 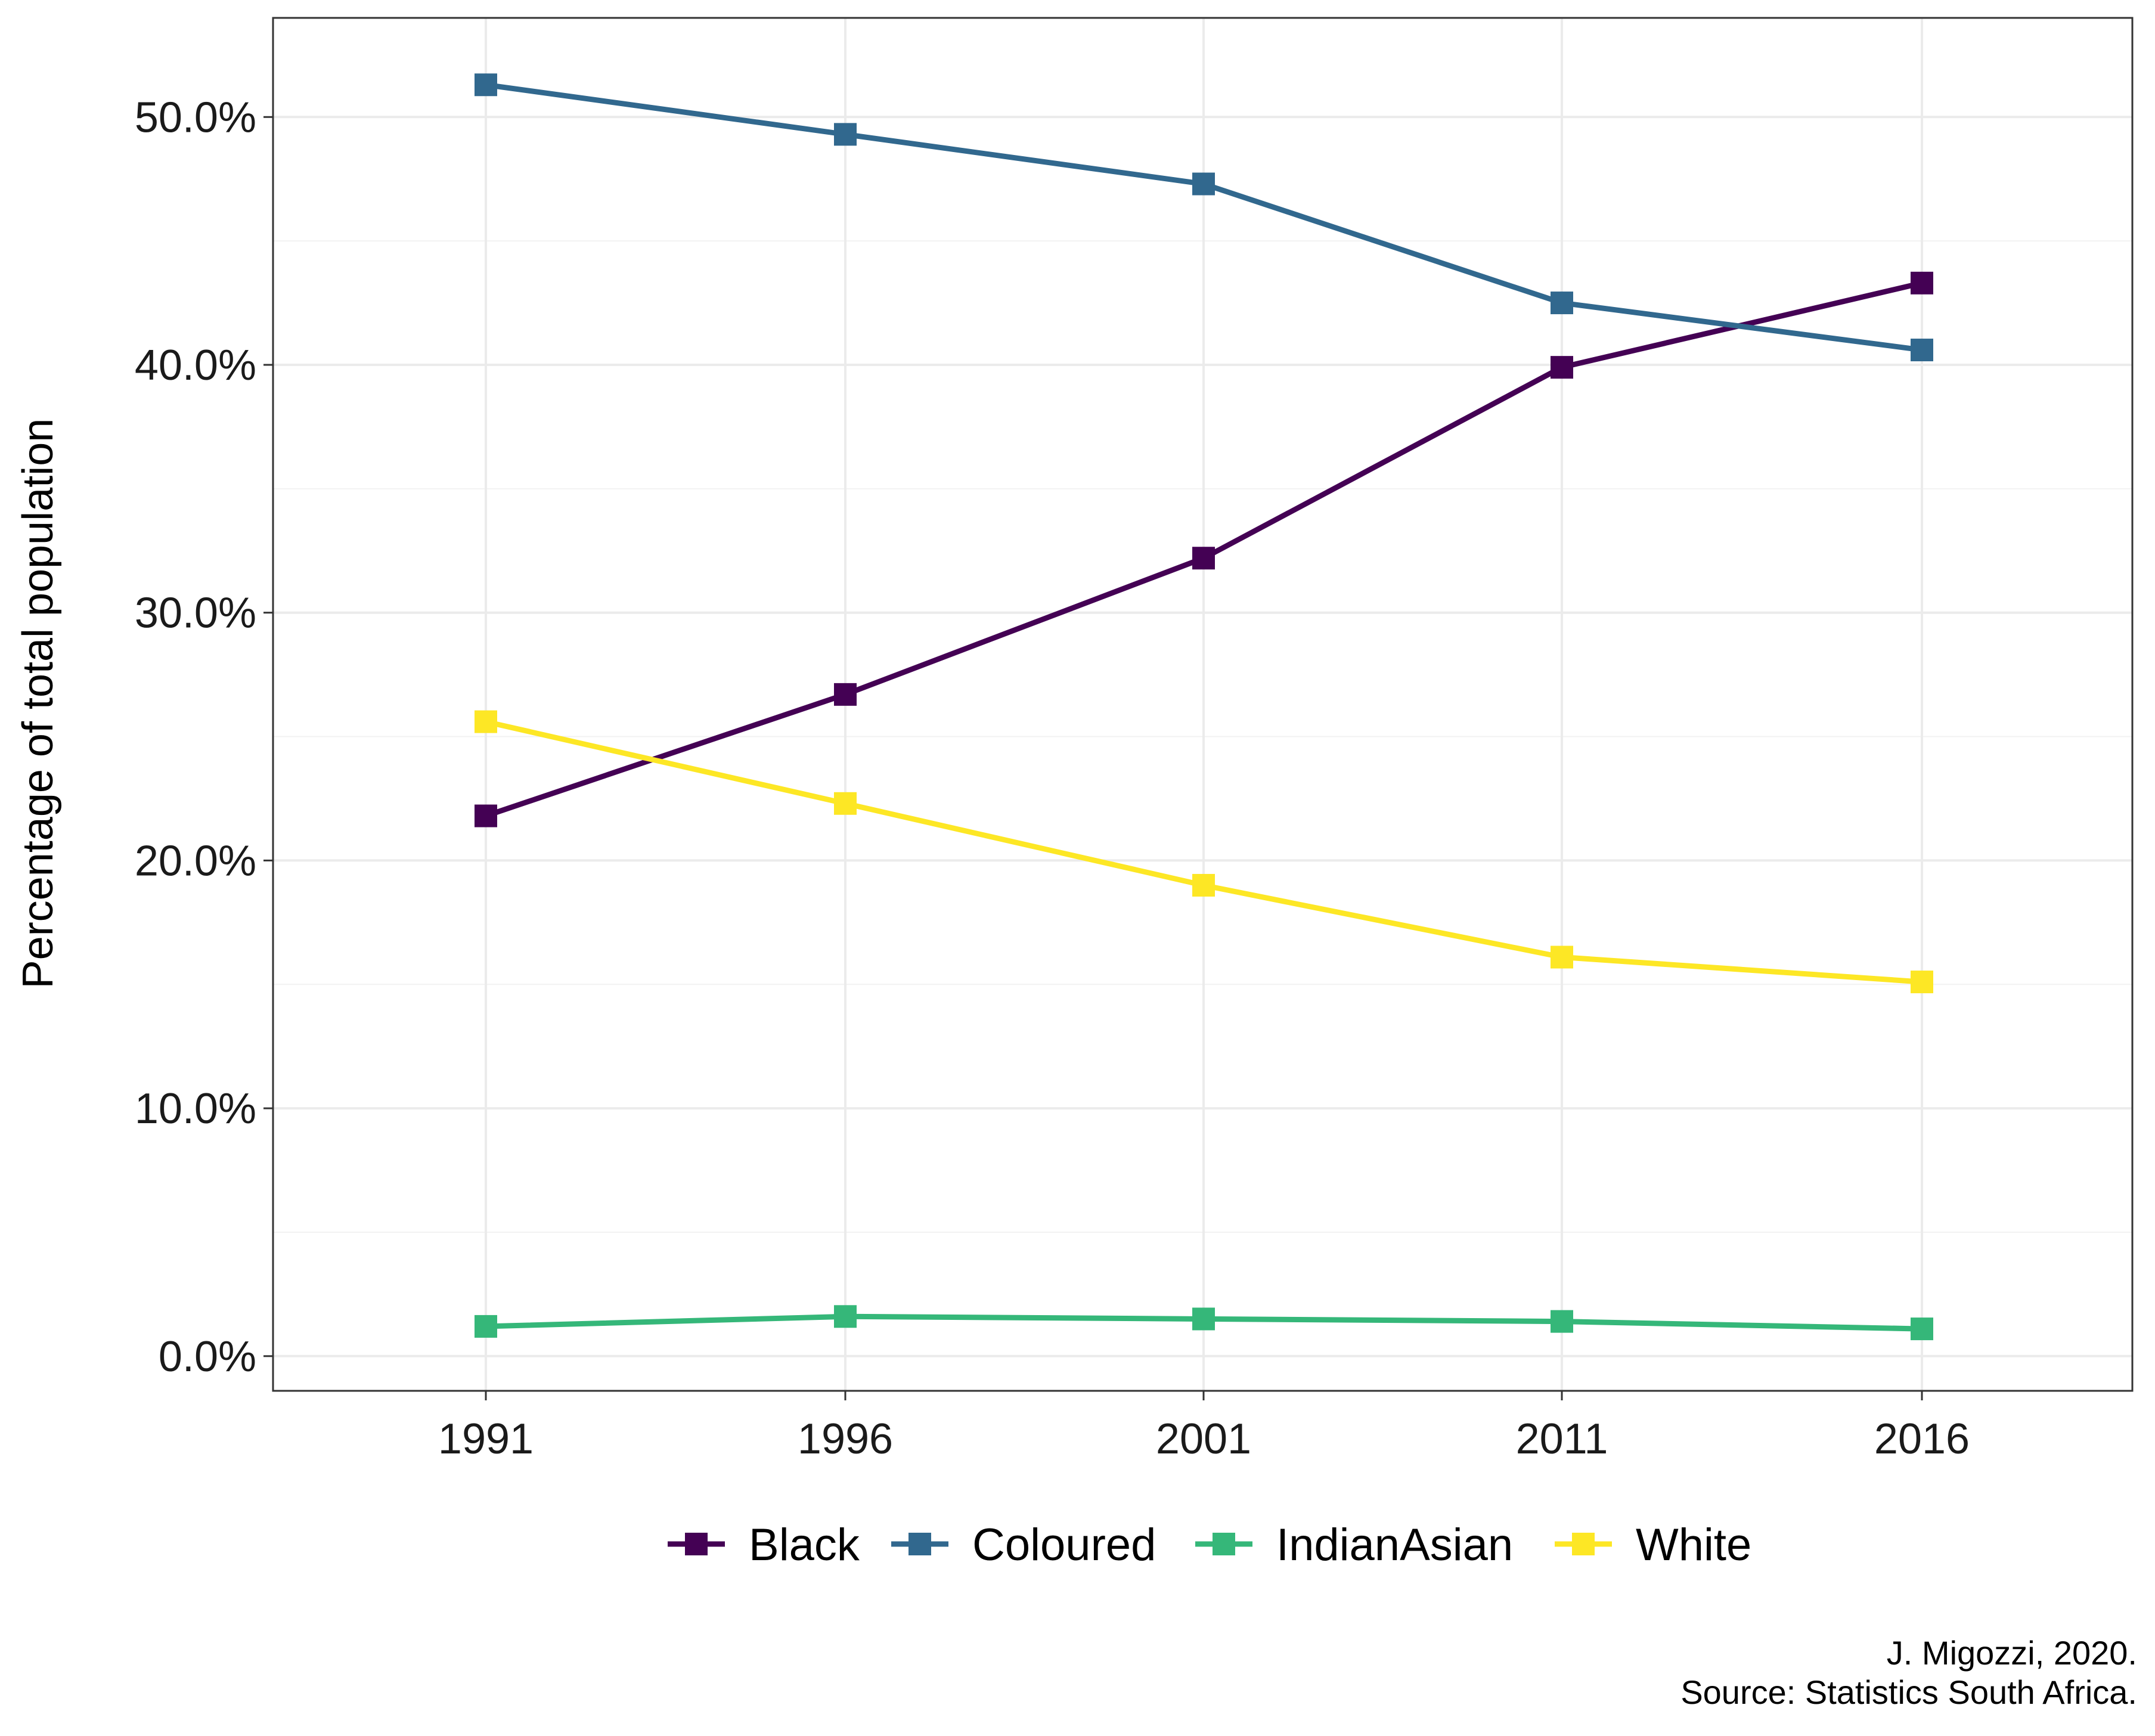 I want to click on legend-label: White, so click(x=1693, y=1545).